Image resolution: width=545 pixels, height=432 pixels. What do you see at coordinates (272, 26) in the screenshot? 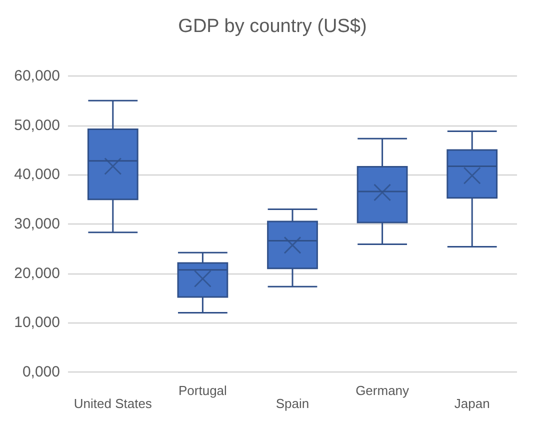
I see `chart-title: GDP by country (US$)` at bounding box center [272, 26].